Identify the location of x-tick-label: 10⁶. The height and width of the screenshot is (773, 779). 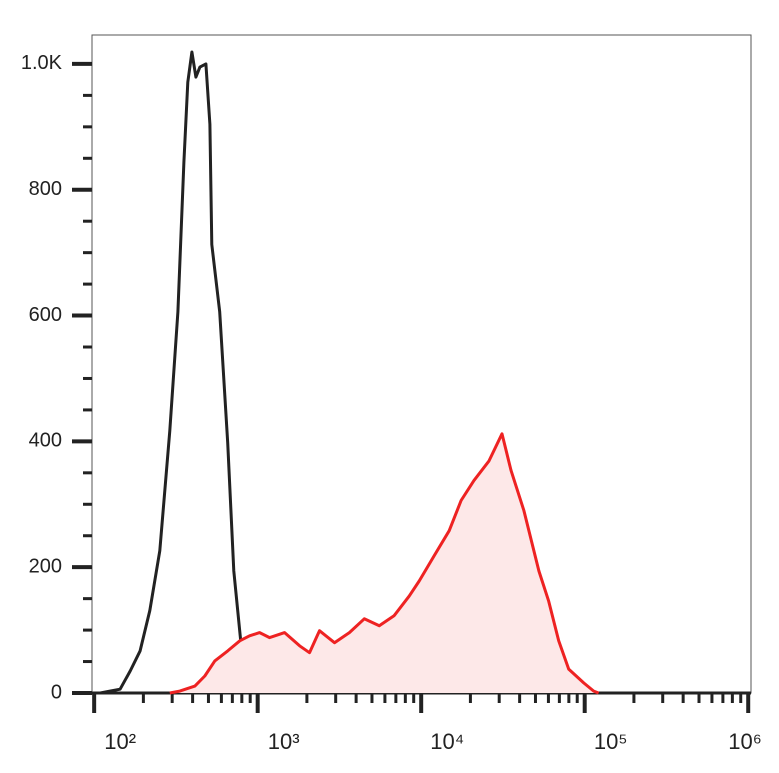
(745, 741).